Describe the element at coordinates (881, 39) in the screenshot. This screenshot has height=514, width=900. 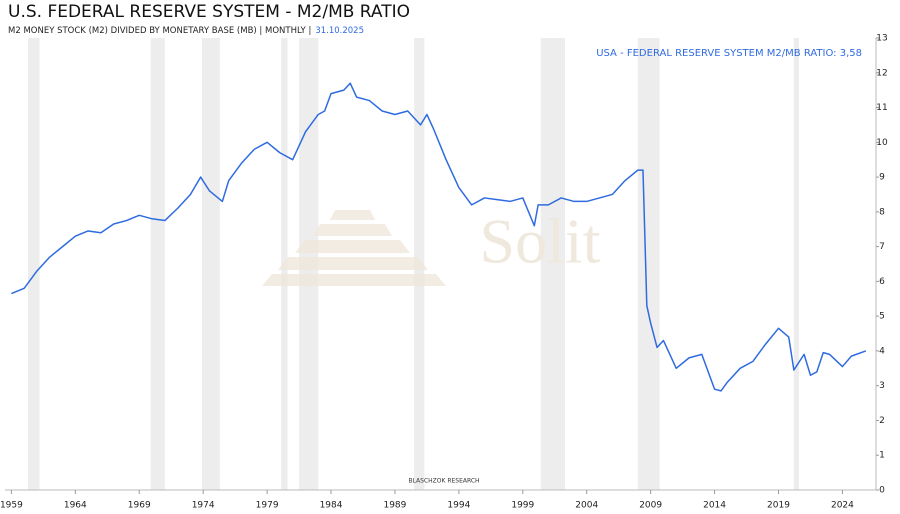
I see `y-tick-label: 13` at that location.